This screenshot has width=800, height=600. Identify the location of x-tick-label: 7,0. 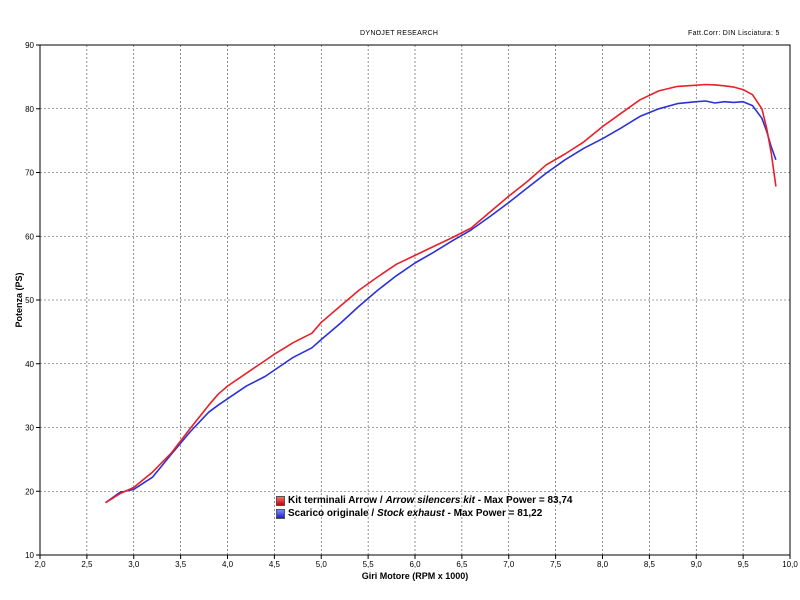
(509, 564).